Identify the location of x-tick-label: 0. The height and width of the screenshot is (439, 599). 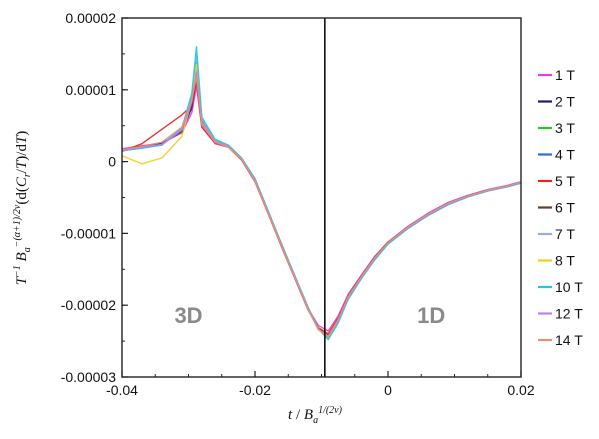
(388, 390).